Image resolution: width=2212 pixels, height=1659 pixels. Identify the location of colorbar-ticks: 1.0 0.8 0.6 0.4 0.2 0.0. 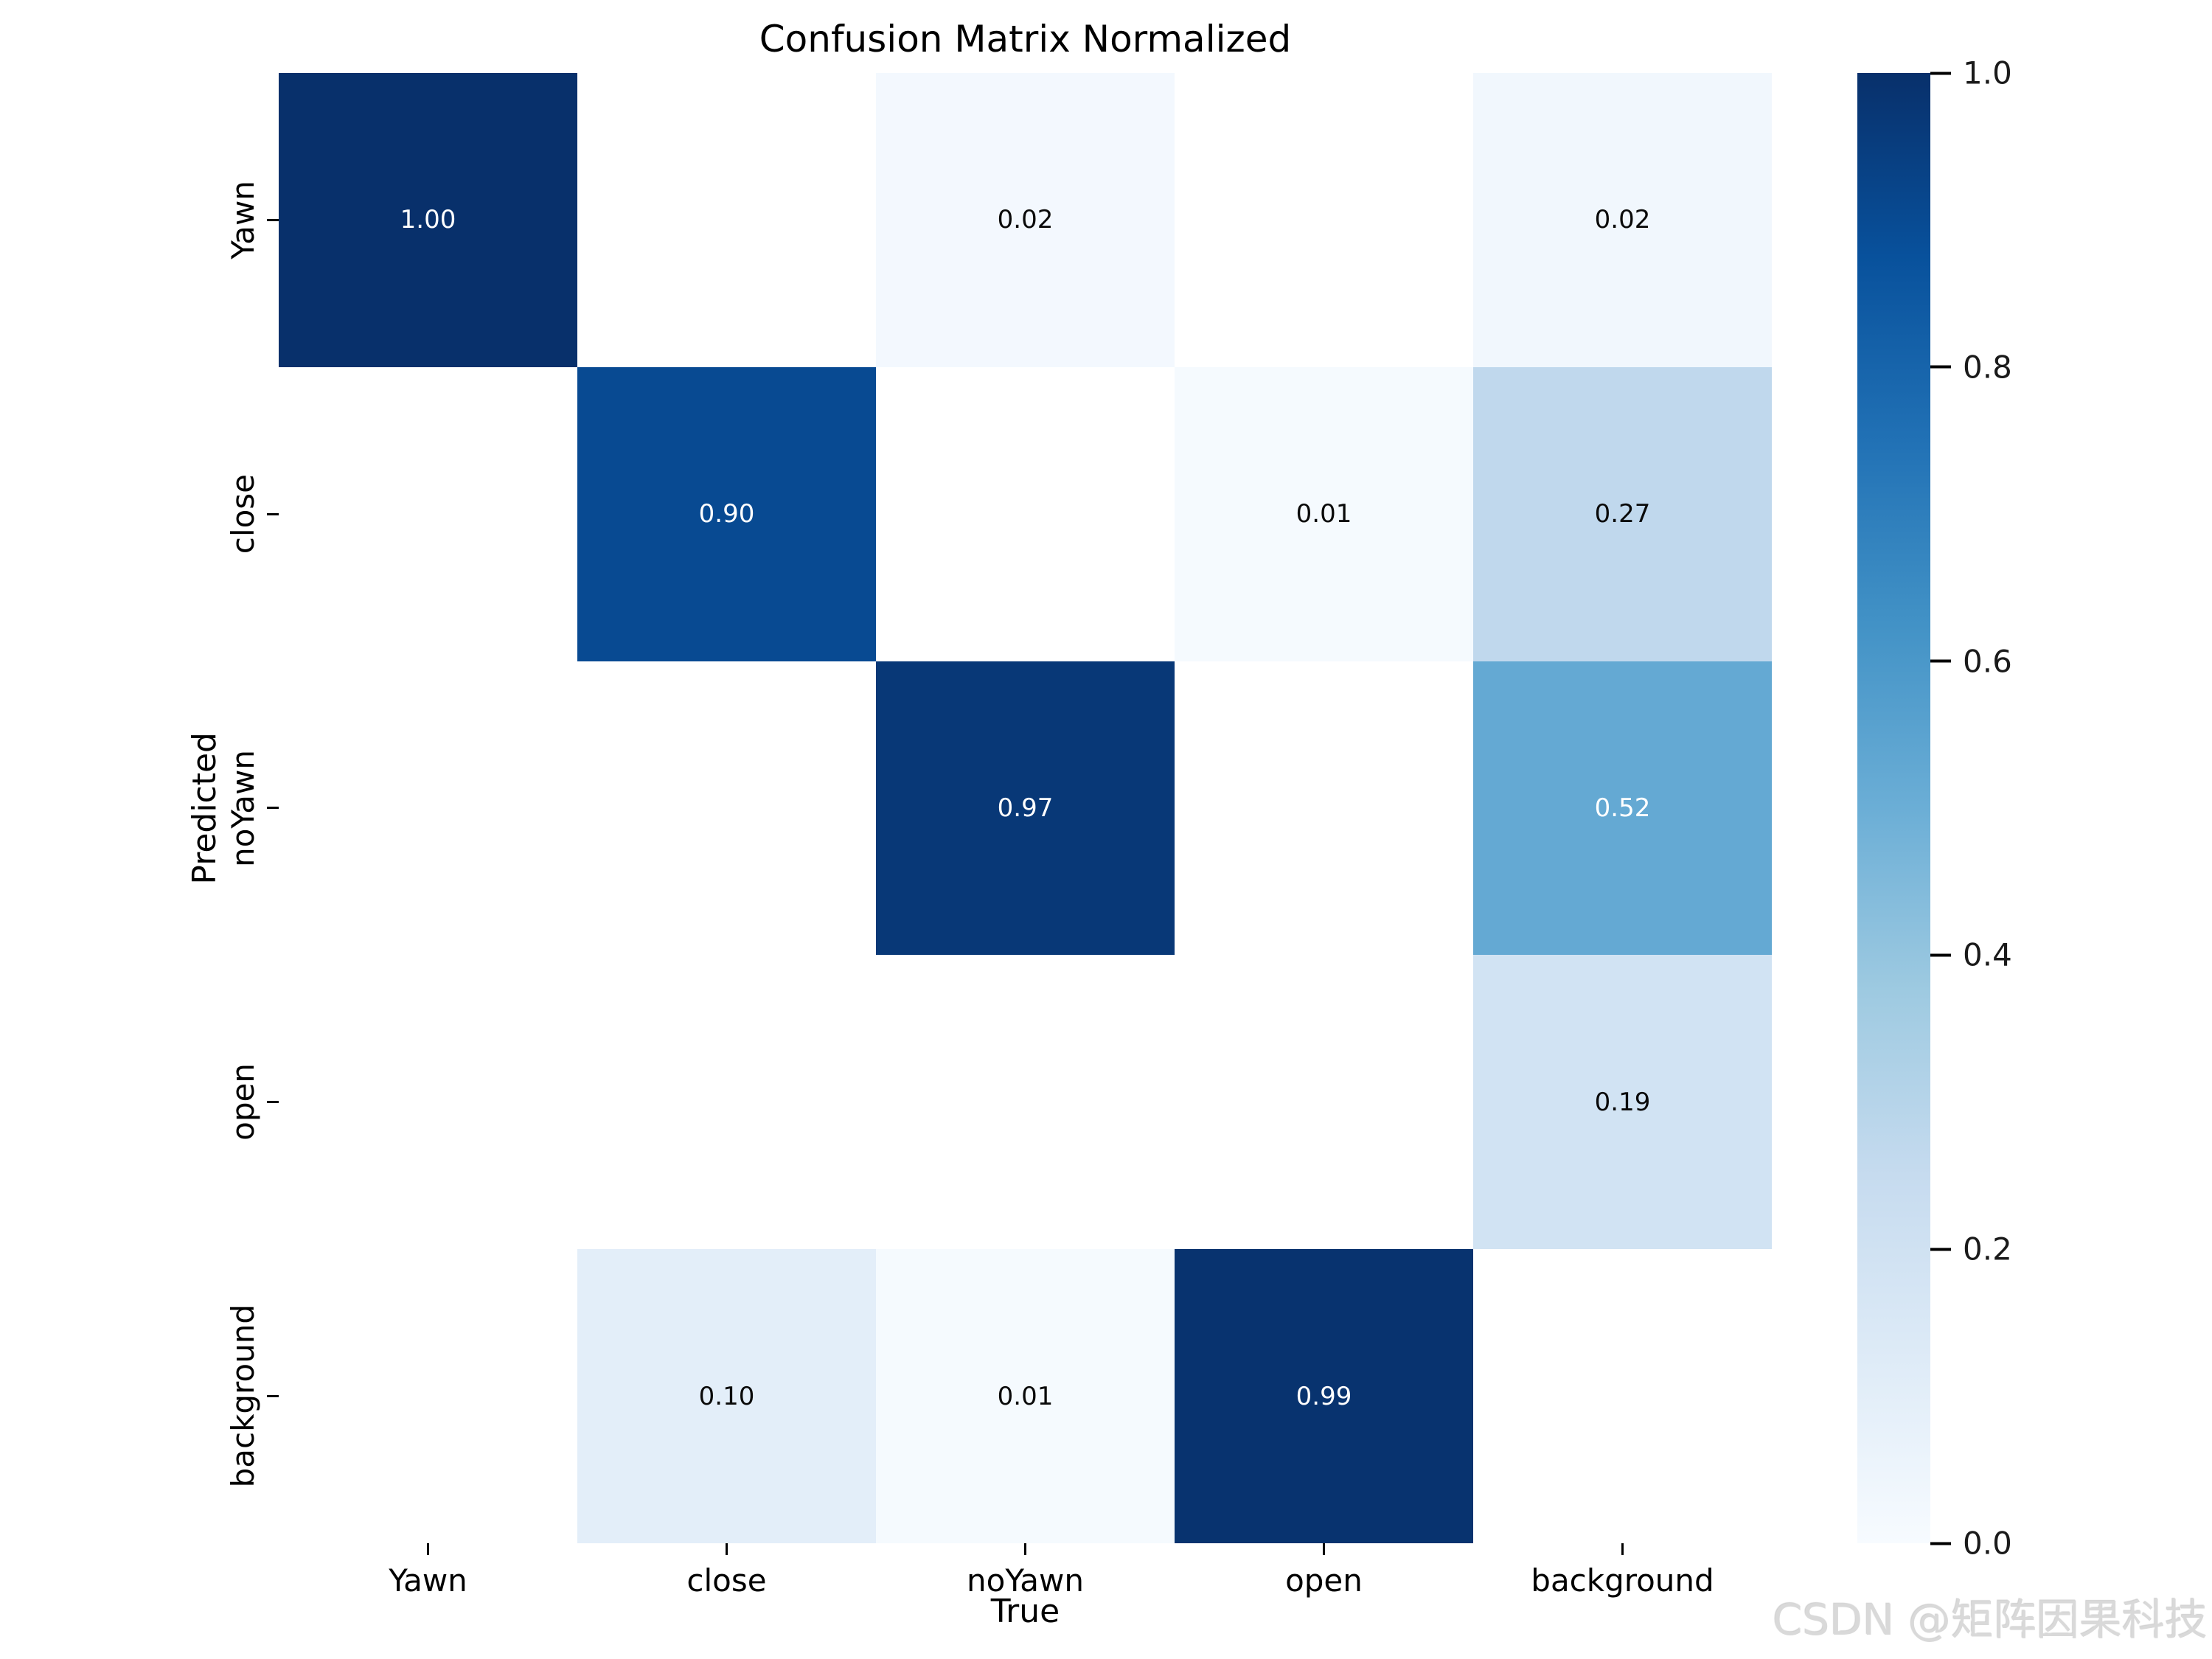
(2011, 808).